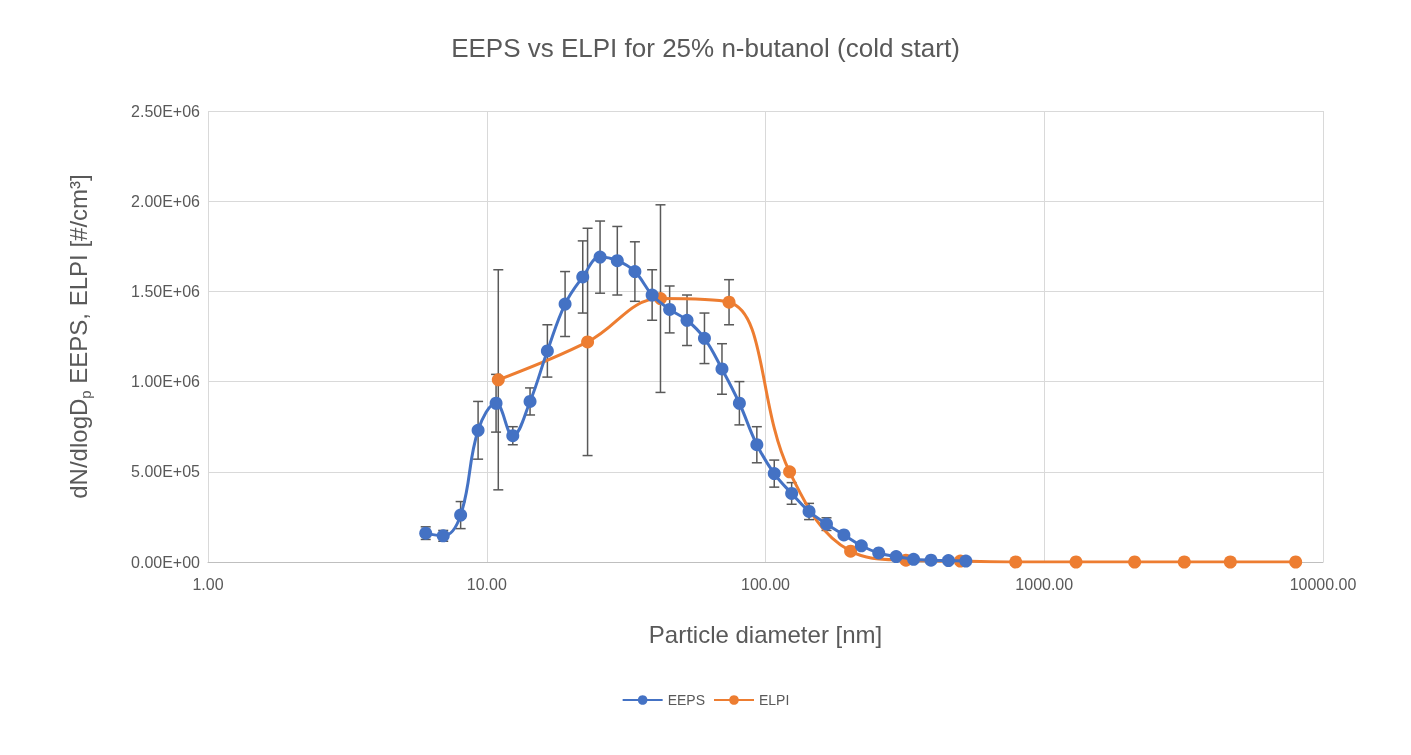  Describe the element at coordinates (166, 291) in the screenshot. I see `y-tick-label: 1.50E+06` at that location.